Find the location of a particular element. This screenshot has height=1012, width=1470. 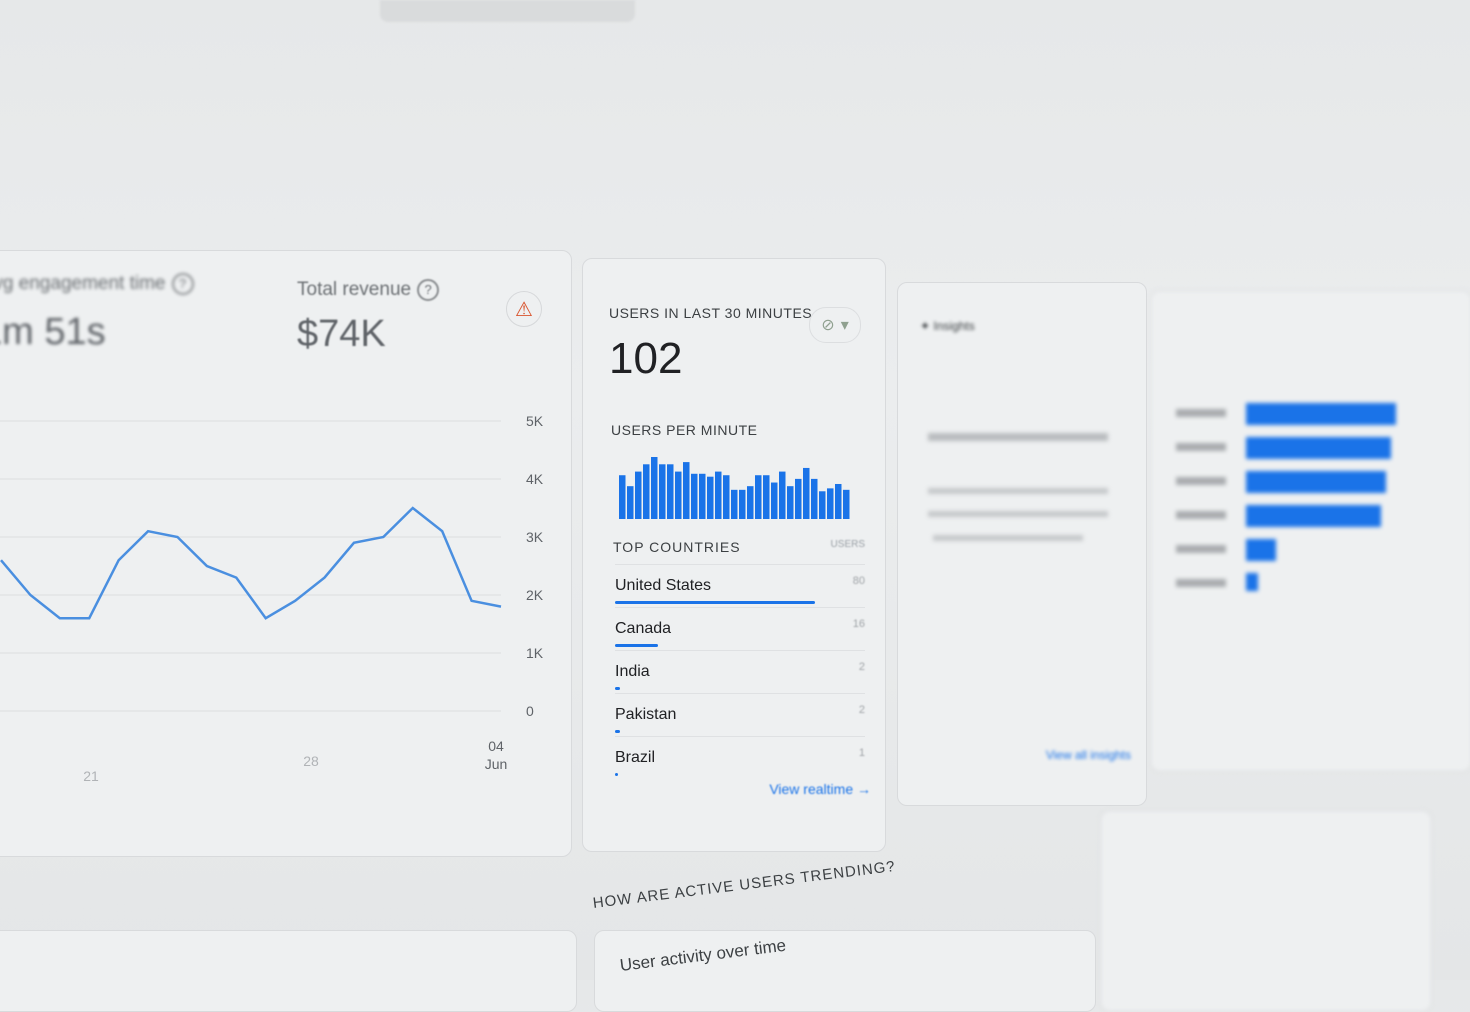

revenue-line is located at coordinates (251, 563).